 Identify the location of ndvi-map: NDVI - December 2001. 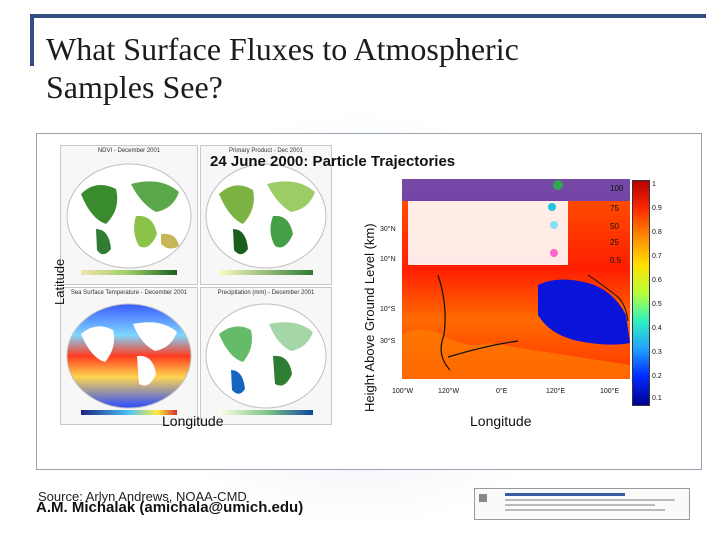
(129, 215).